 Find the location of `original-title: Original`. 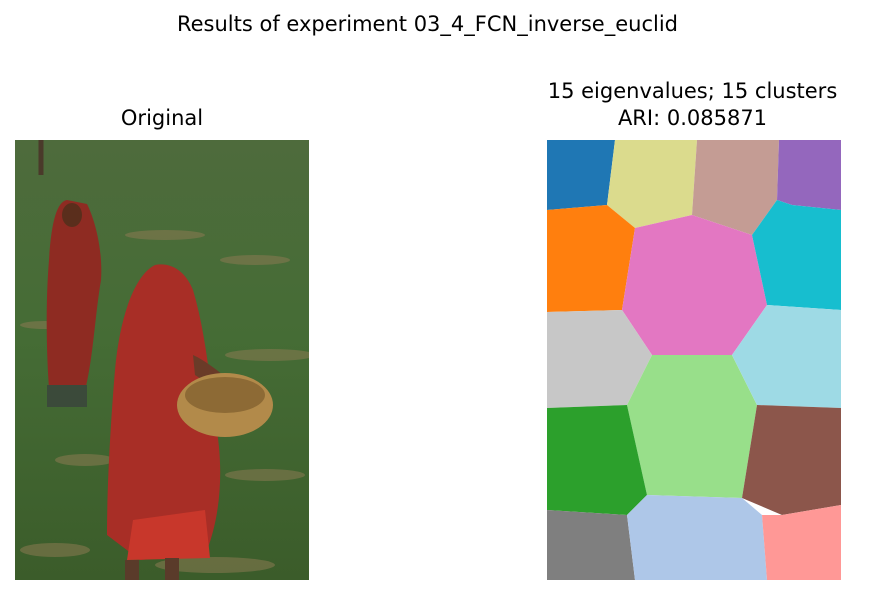

original-title: Original is located at coordinates (162, 118).